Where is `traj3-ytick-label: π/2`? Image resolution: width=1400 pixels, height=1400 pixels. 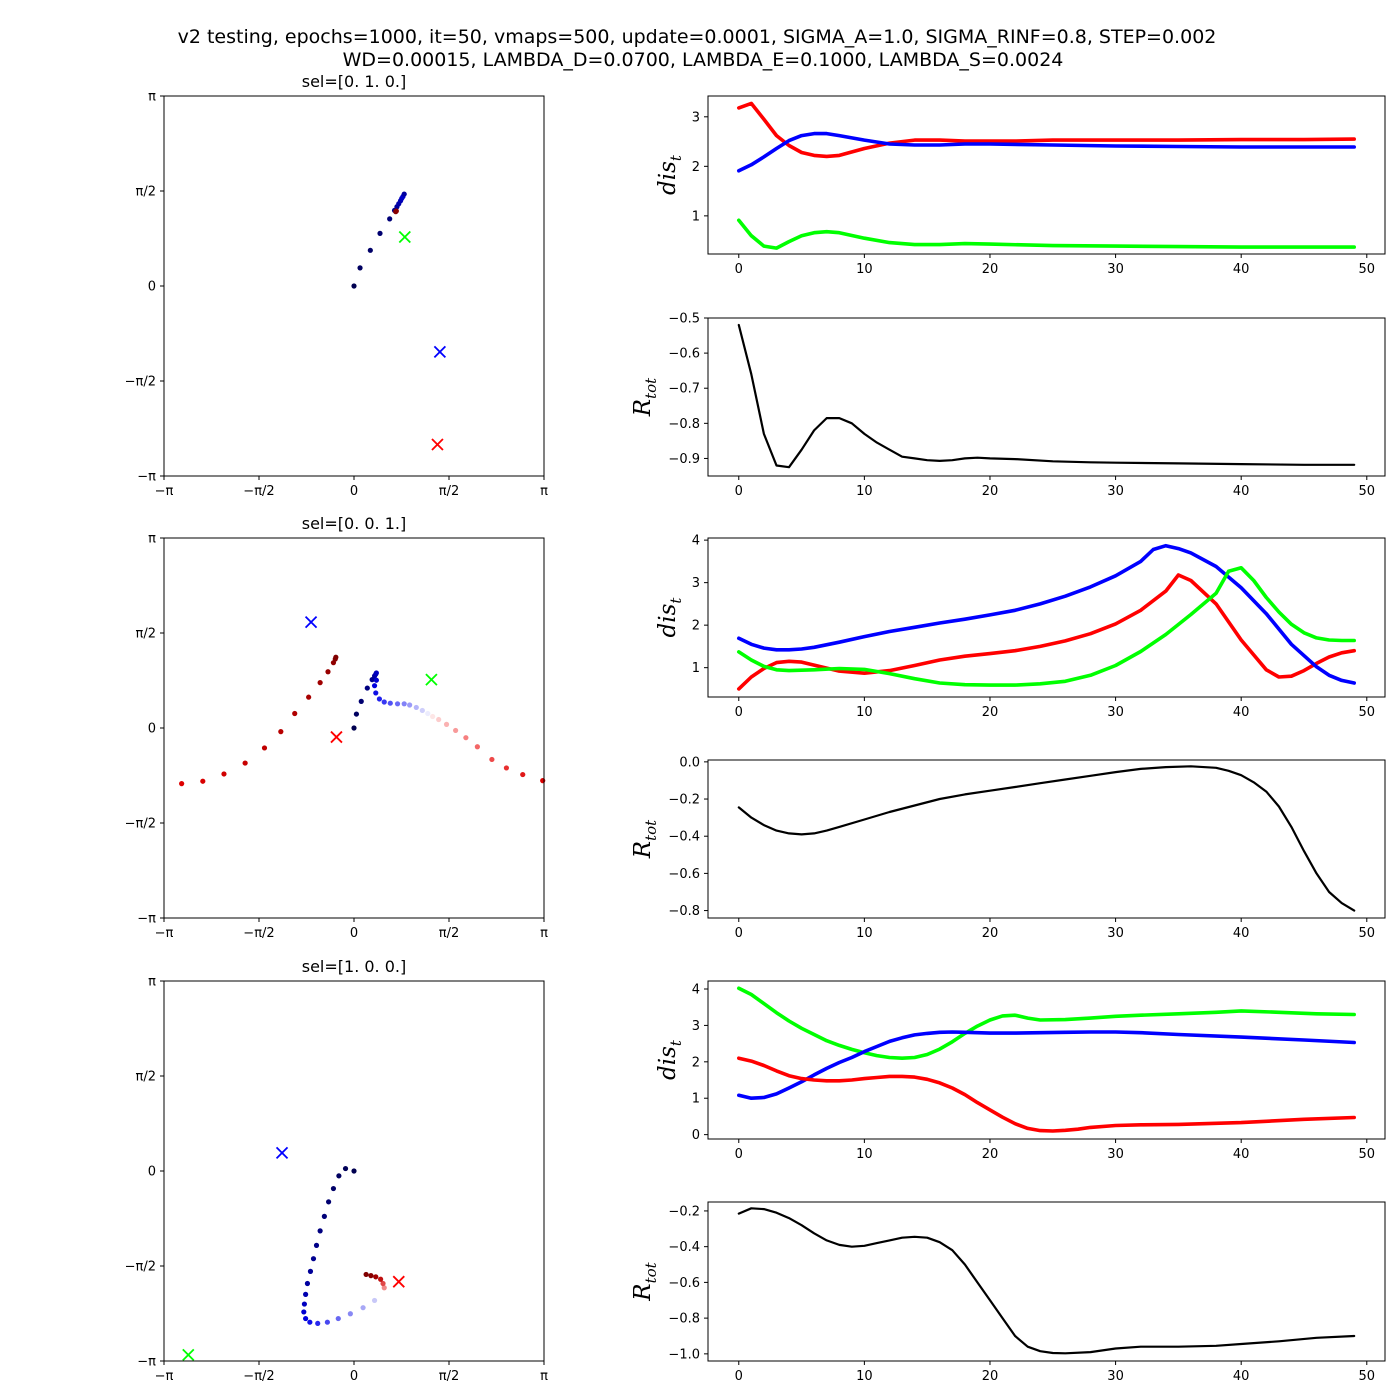
traj3-ytick-label: π/2 is located at coordinates (146, 1076).